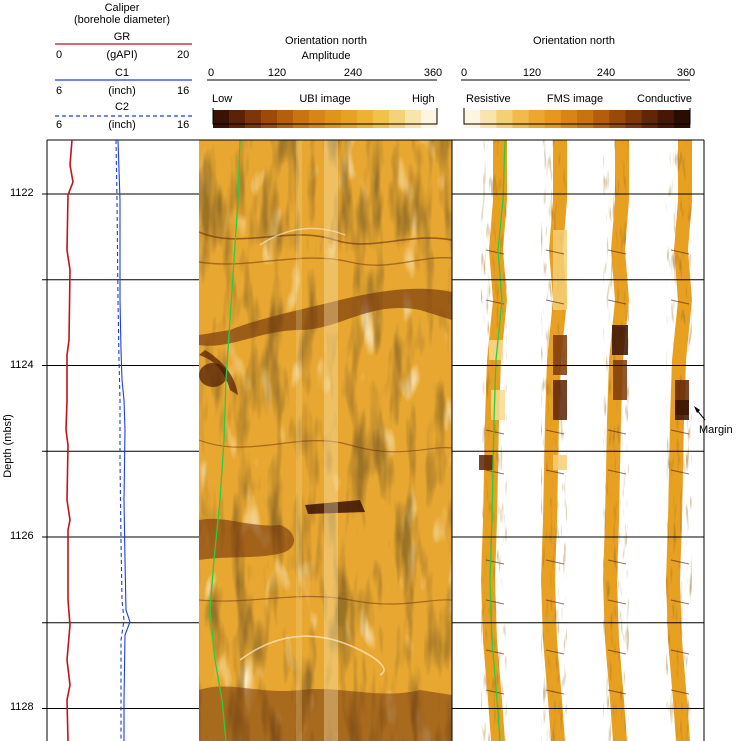  Describe the element at coordinates (69, 440) in the screenshot. I see `gr-curve` at that location.